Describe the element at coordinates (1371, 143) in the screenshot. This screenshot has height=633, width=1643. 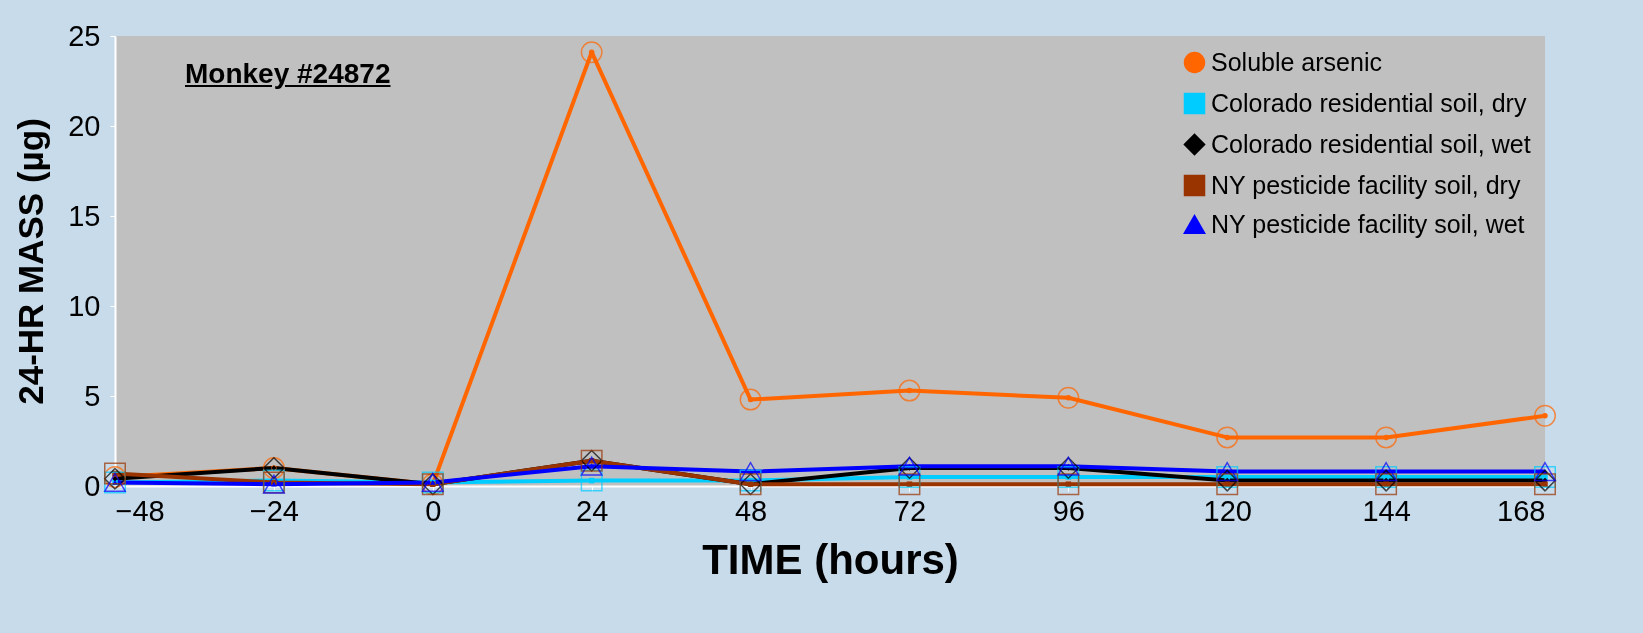
I see `legend-label: Colorado residential soil, wet` at that location.